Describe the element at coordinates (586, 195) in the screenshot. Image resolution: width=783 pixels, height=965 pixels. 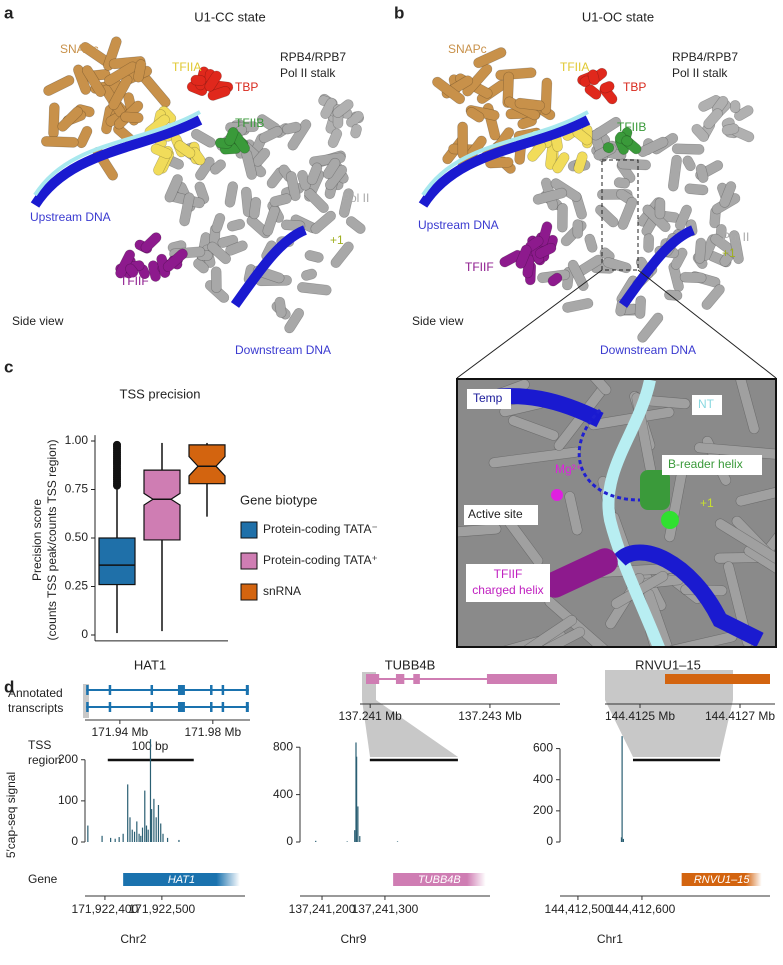
I see `structure` at that location.